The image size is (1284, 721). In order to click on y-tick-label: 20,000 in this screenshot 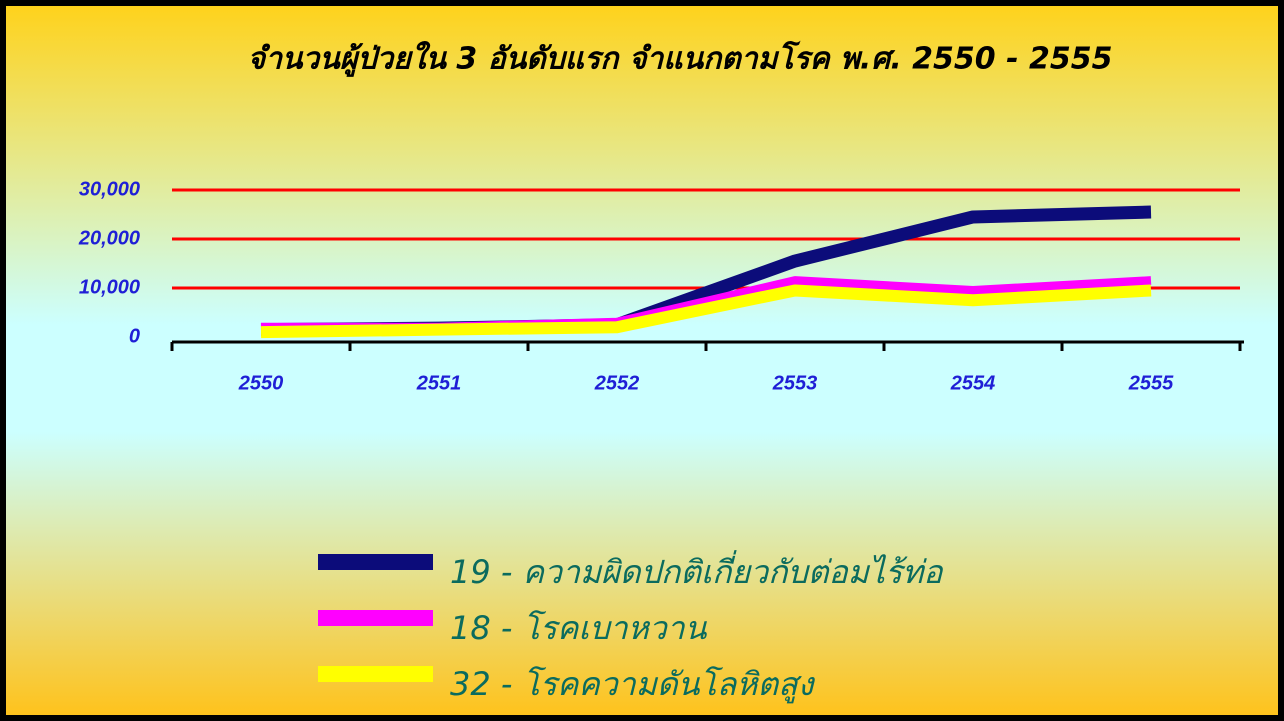, I will do `click(109, 238)`.